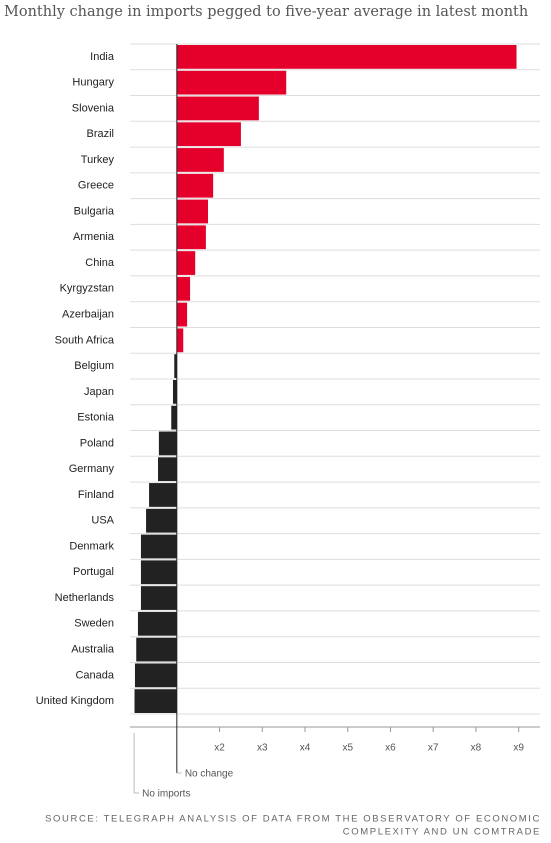 The image size is (551, 843). What do you see at coordinates (88, 314) in the screenshot?
I see `y-tick-label: Azerbaijan` at bounding box center [88, 314].